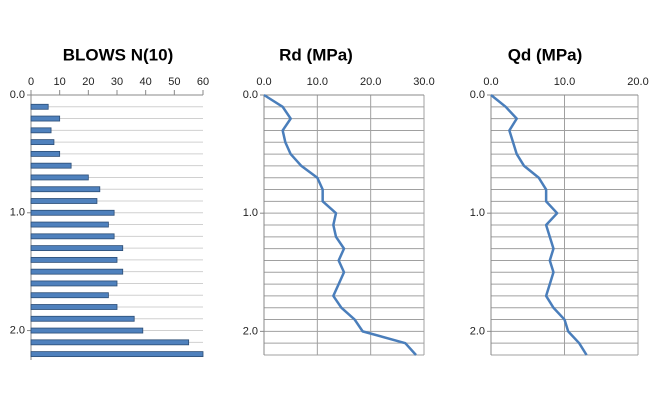  Describe the element at coordinates (203, 82) in the screenshot. I see `x-tick-label: 60` at that location.